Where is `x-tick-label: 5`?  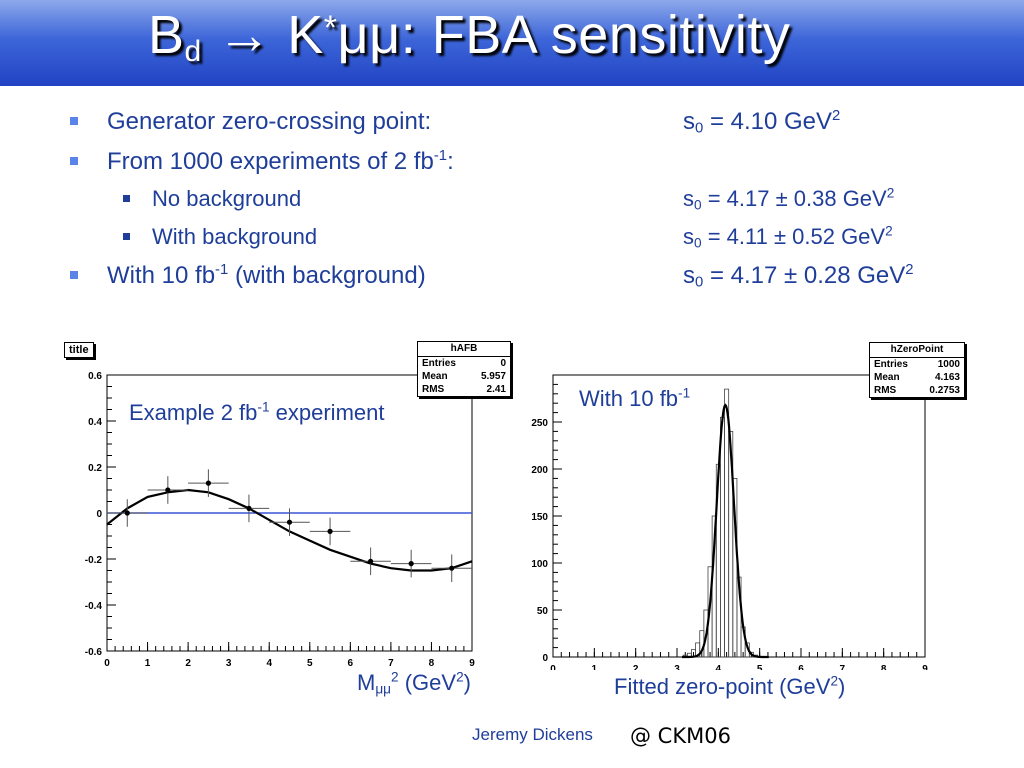
x-tick-label: 5 is located at coordinates (310, 663).